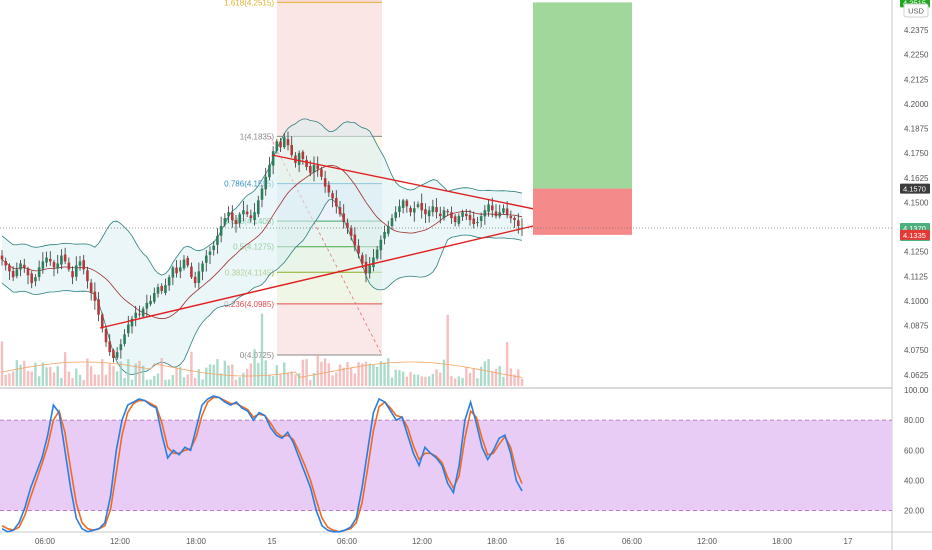 This screenshot has height=550, width=932. Describe the element at coordinates (348, 269) in the screenshot. I see `ascending-trendline` at that location.